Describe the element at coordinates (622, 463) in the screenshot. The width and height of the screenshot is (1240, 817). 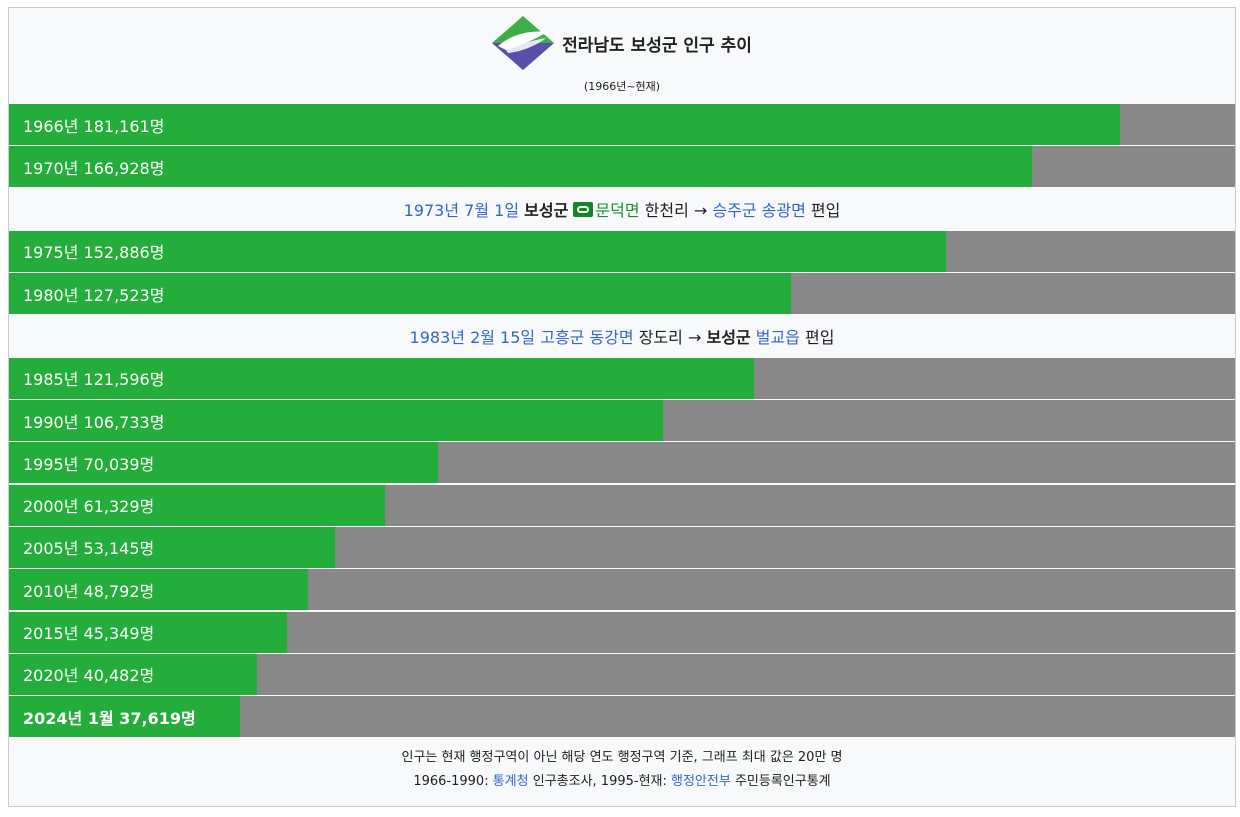
I see `bar-row-1995: 1995년 70,039명` at that location.